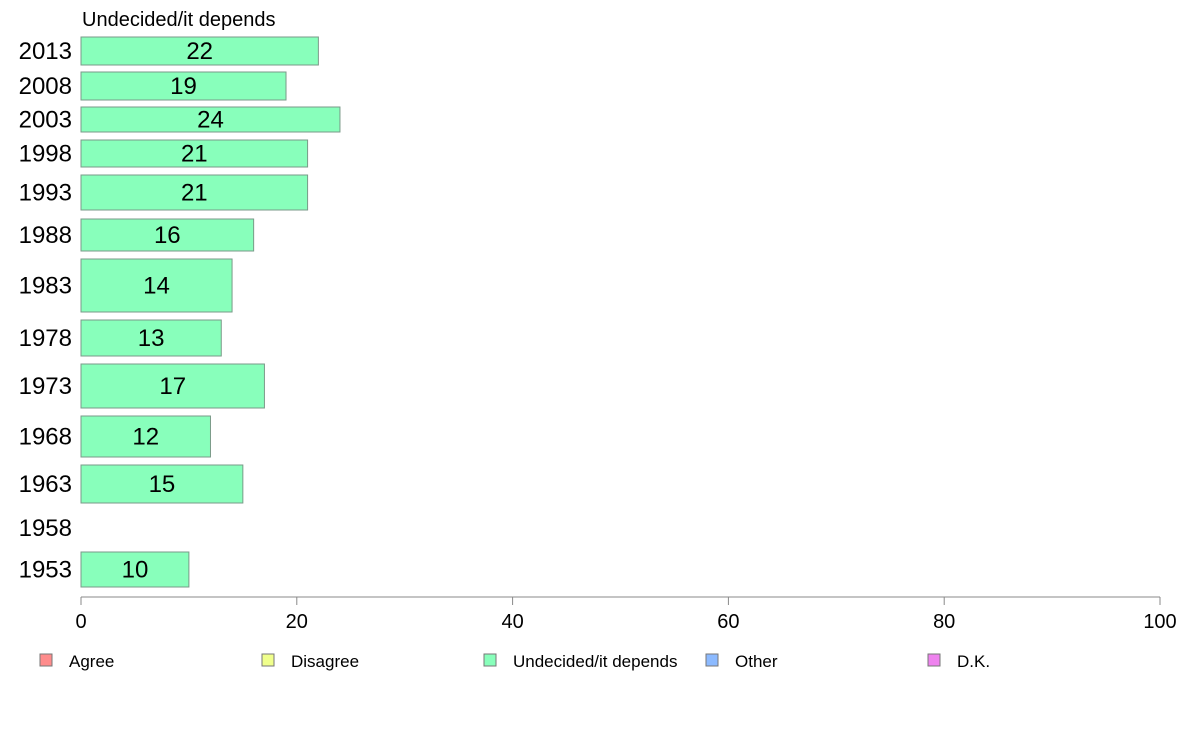 The width and height of the screenshot is (1188, 736). Describe the element at coordinates (45, 437) in the screenshot. I see `y-tick-label: 1968` at that location.